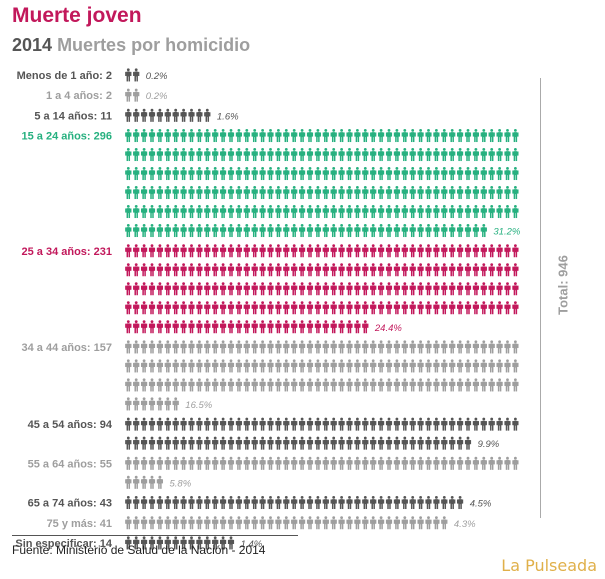  What do you see at coordinates (66, 137) in the screenshot?
I see `group-label: 15 a 24 años: 296` at bounding box center [66, 137].